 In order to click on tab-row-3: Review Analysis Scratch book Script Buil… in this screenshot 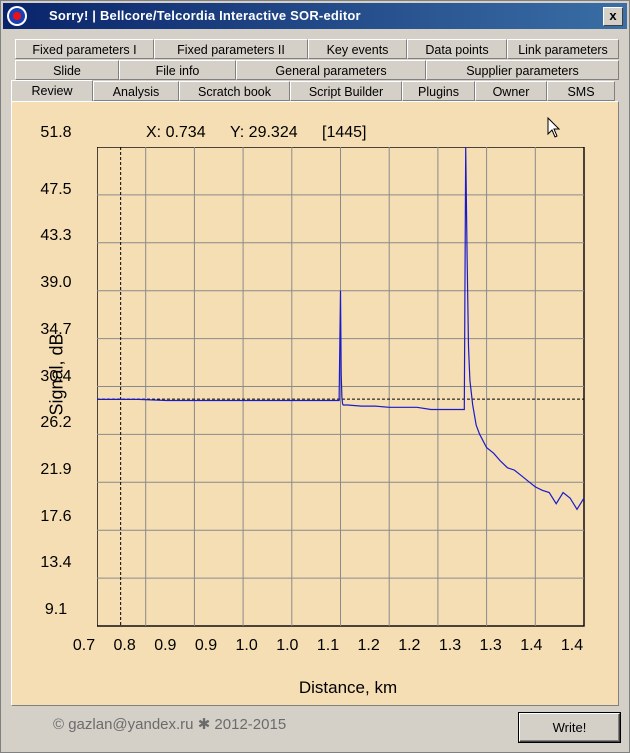, I will do `click(315, 91)`.